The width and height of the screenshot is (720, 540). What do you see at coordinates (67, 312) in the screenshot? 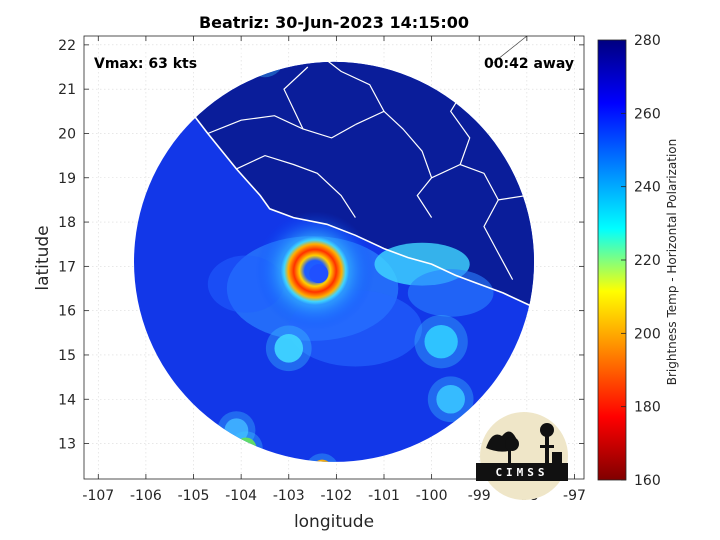
I see `y-tick-label: 16` at bounding box center [67, 312].